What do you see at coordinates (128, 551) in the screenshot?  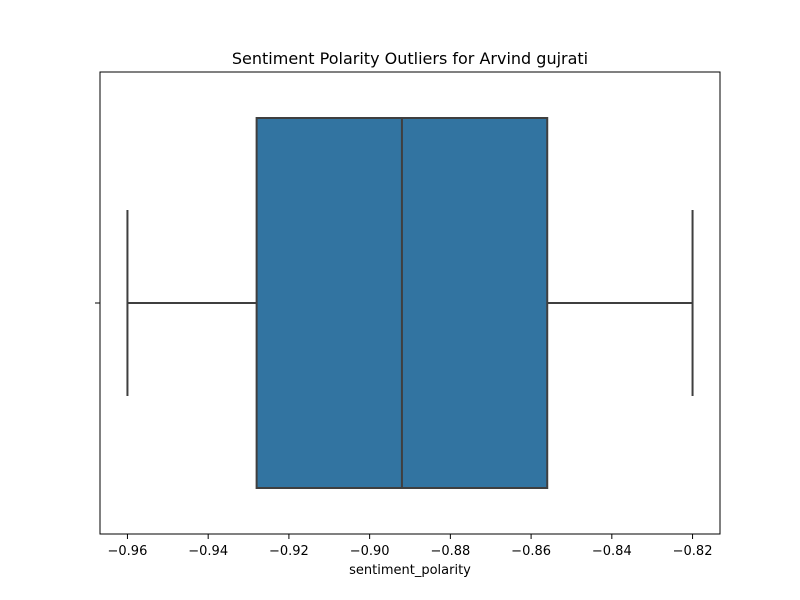 I see `x-tick-label: −0.96` at bounding box center [128, 551].